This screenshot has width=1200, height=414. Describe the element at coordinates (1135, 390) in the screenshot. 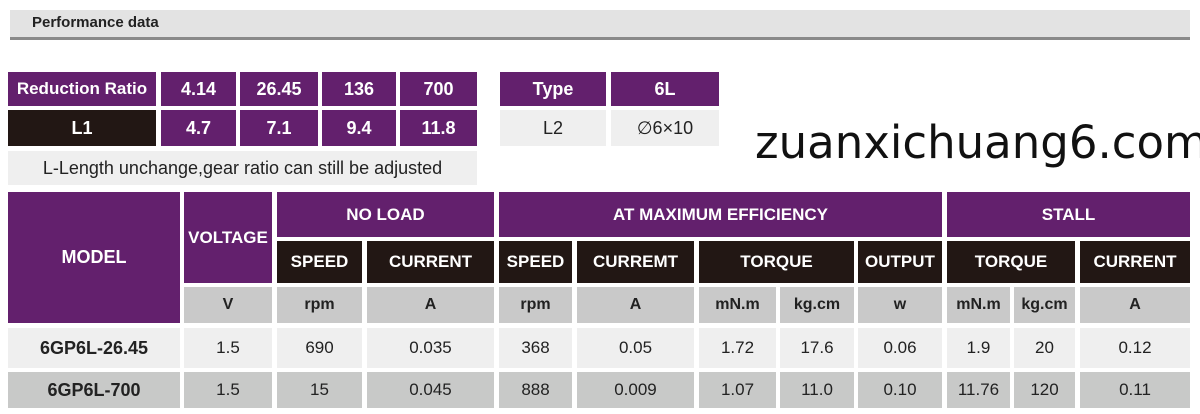

I see `data-cell: 0.11` at that location.